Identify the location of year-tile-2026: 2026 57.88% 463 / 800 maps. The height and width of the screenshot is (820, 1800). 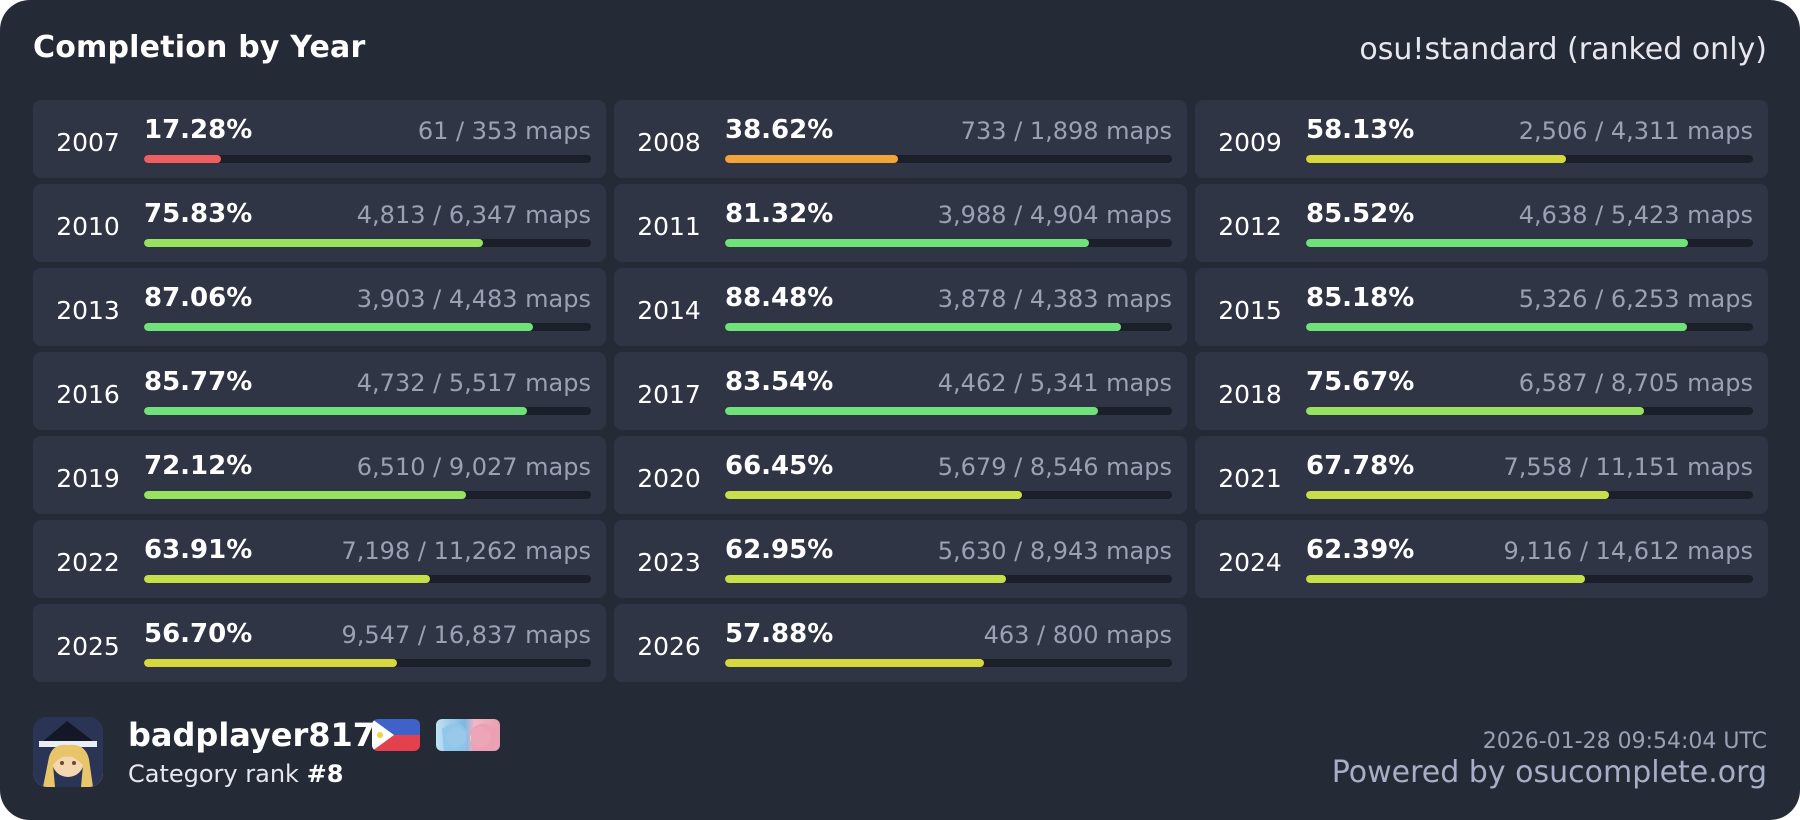
(900, 643).